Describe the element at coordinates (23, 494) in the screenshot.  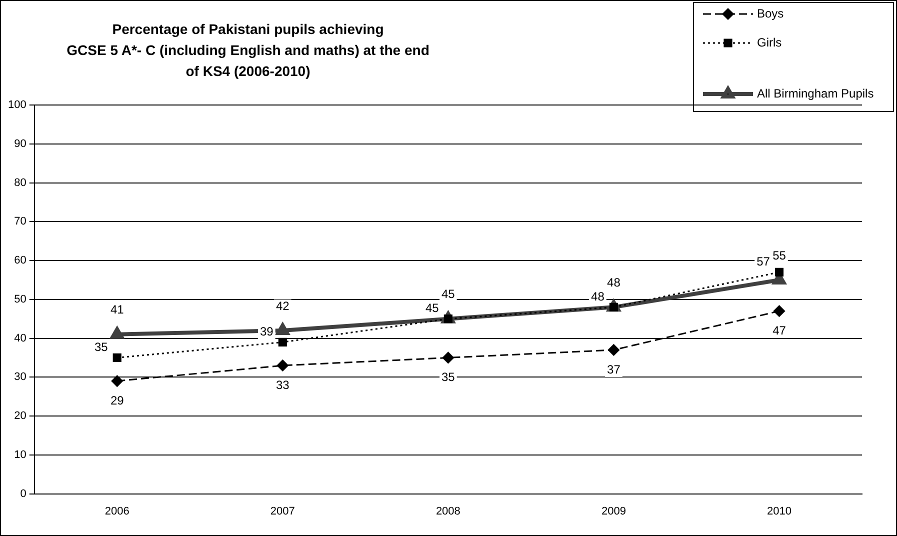
I see `y-tick-label: 0` at that location.